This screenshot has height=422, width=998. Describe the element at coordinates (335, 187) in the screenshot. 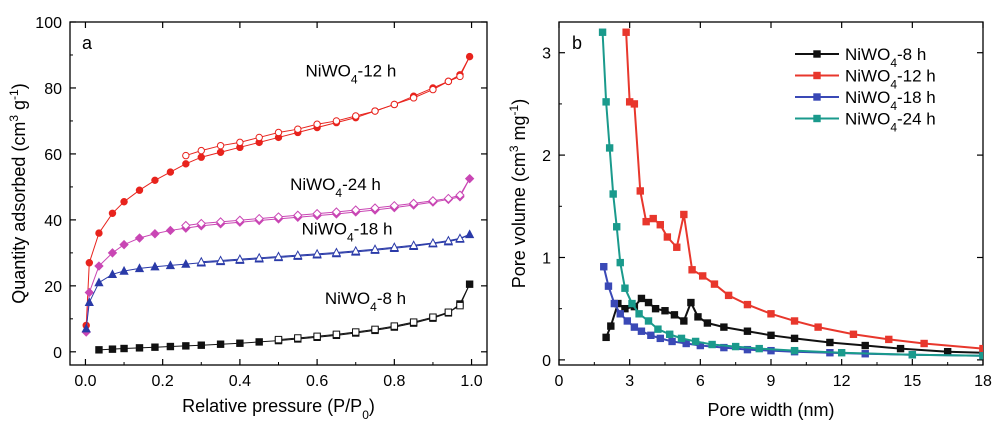

I see `series-label: NiWO4-24 h` at that location.